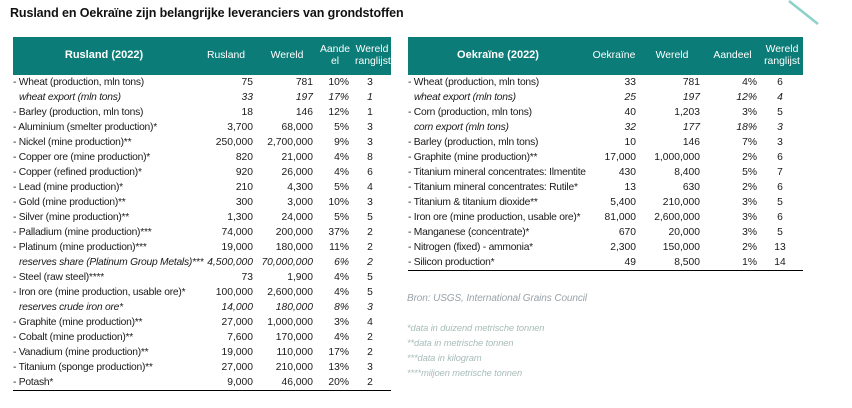 The image size is (852, 408). I want to click on cell-value: 74,000, so click(237, 232).